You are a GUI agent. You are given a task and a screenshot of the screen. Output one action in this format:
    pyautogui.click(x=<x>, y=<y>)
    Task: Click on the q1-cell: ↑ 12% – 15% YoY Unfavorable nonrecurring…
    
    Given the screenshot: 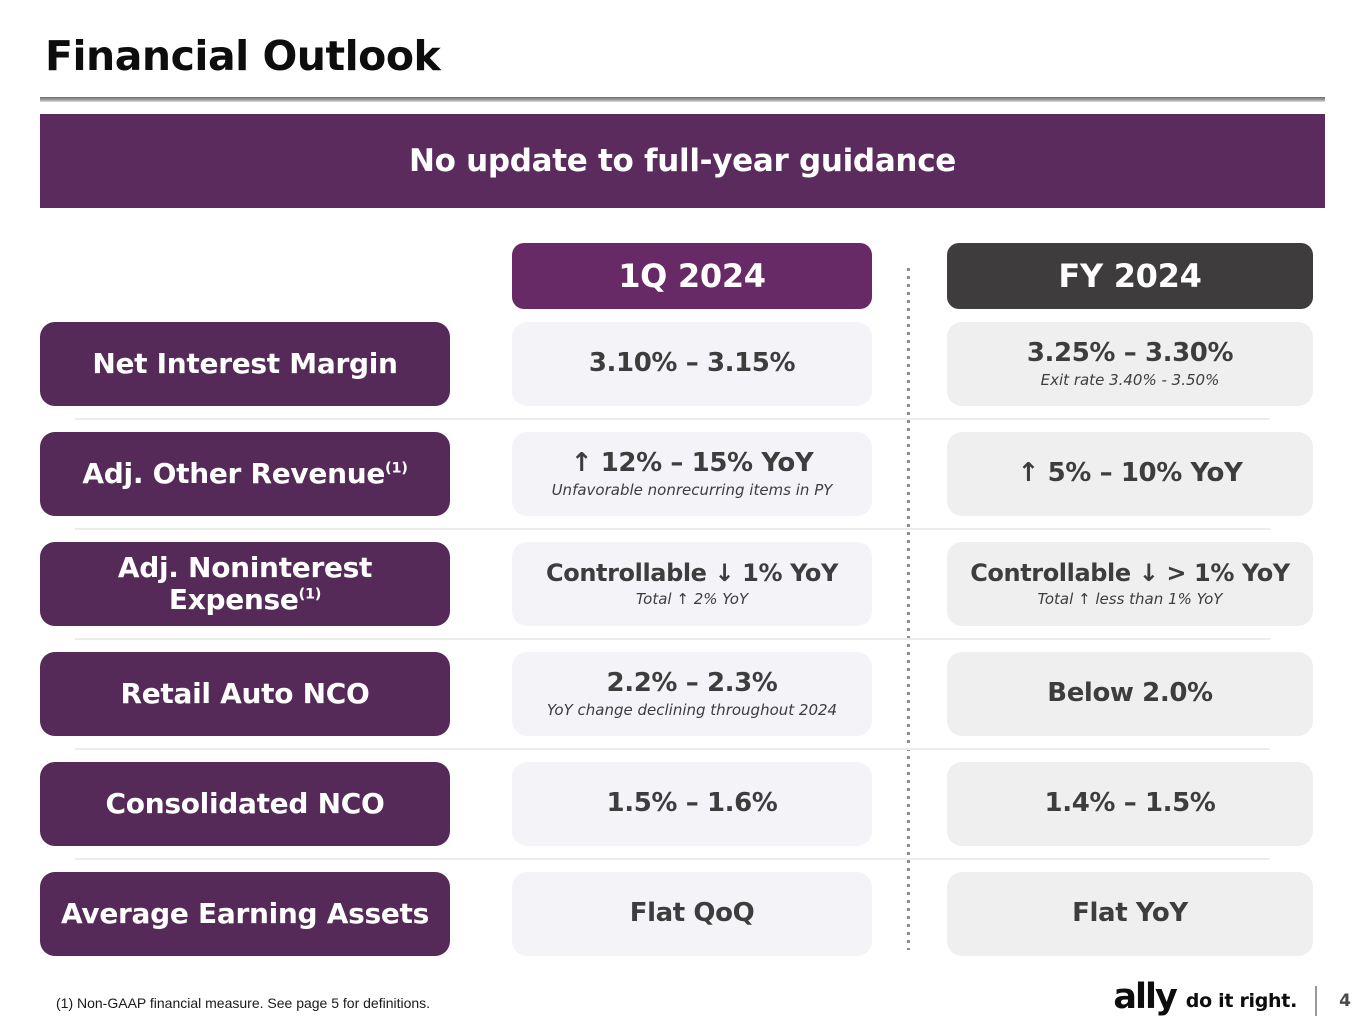 What is the action you would take?
    pyautogui.click(x=692, y=474)
    